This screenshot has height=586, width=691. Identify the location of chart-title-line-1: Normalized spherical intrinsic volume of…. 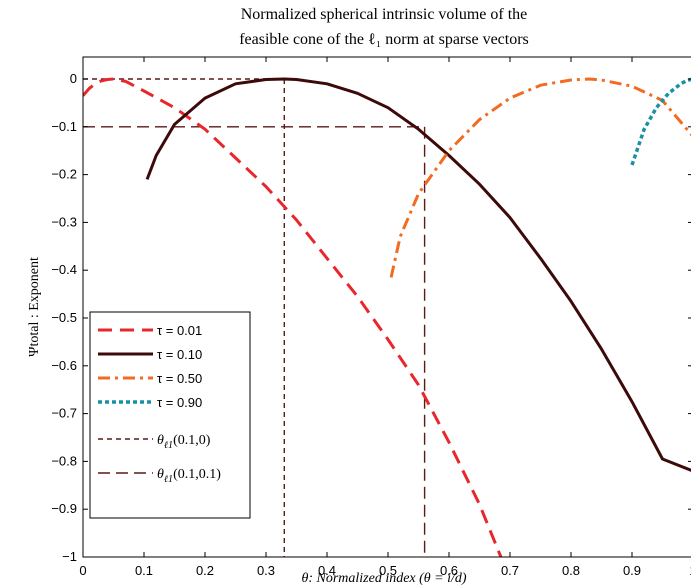
(384, 14).